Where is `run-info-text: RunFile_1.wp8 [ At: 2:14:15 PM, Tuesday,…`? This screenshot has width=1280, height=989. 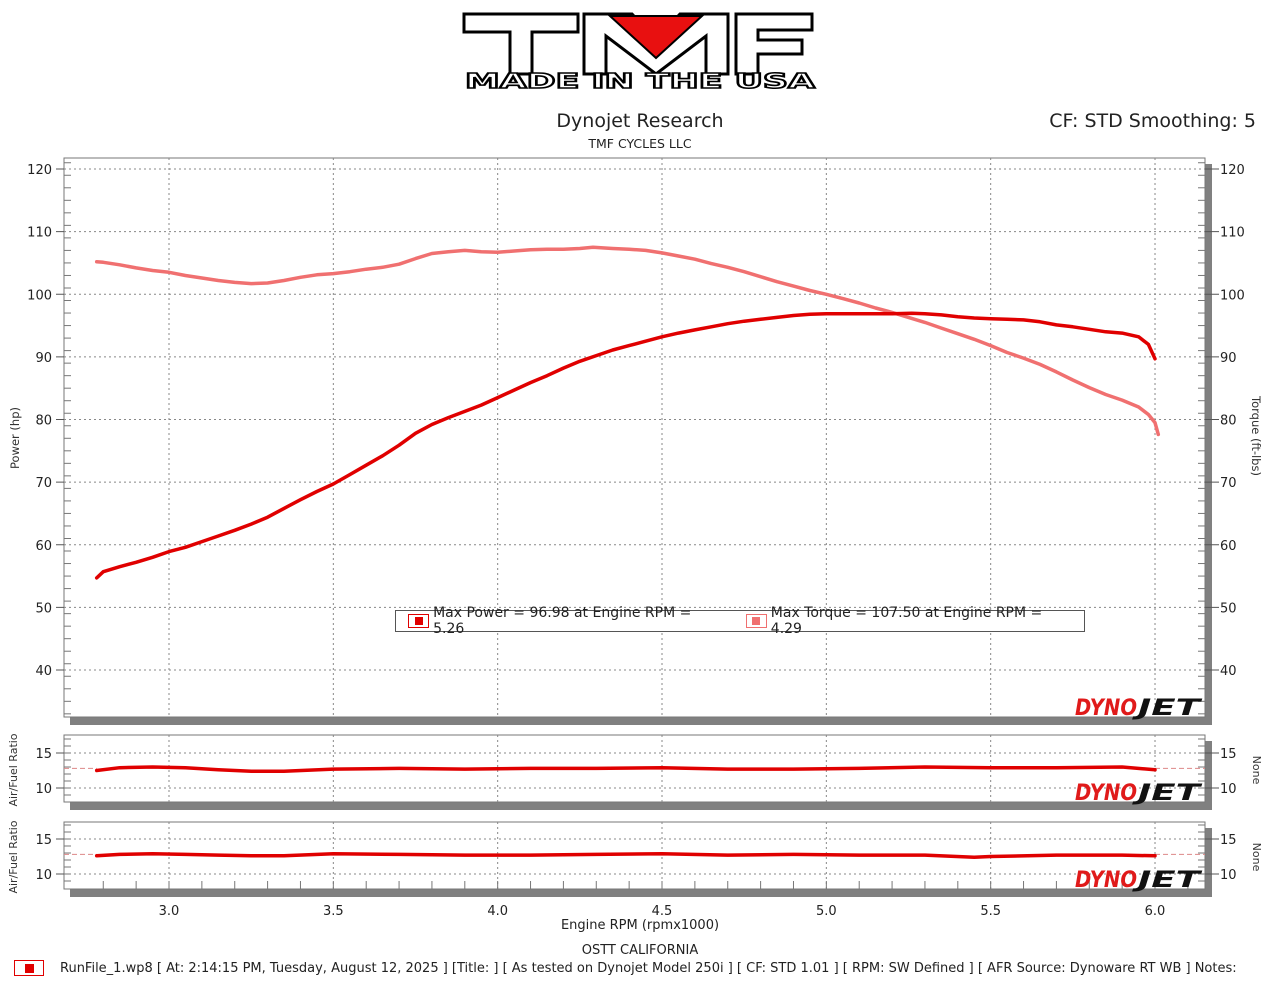
run-info-text: RunFile_1.wp8 [ At: 2:14:15 PM, Tuesday,… is located at coordinates (648, 968).